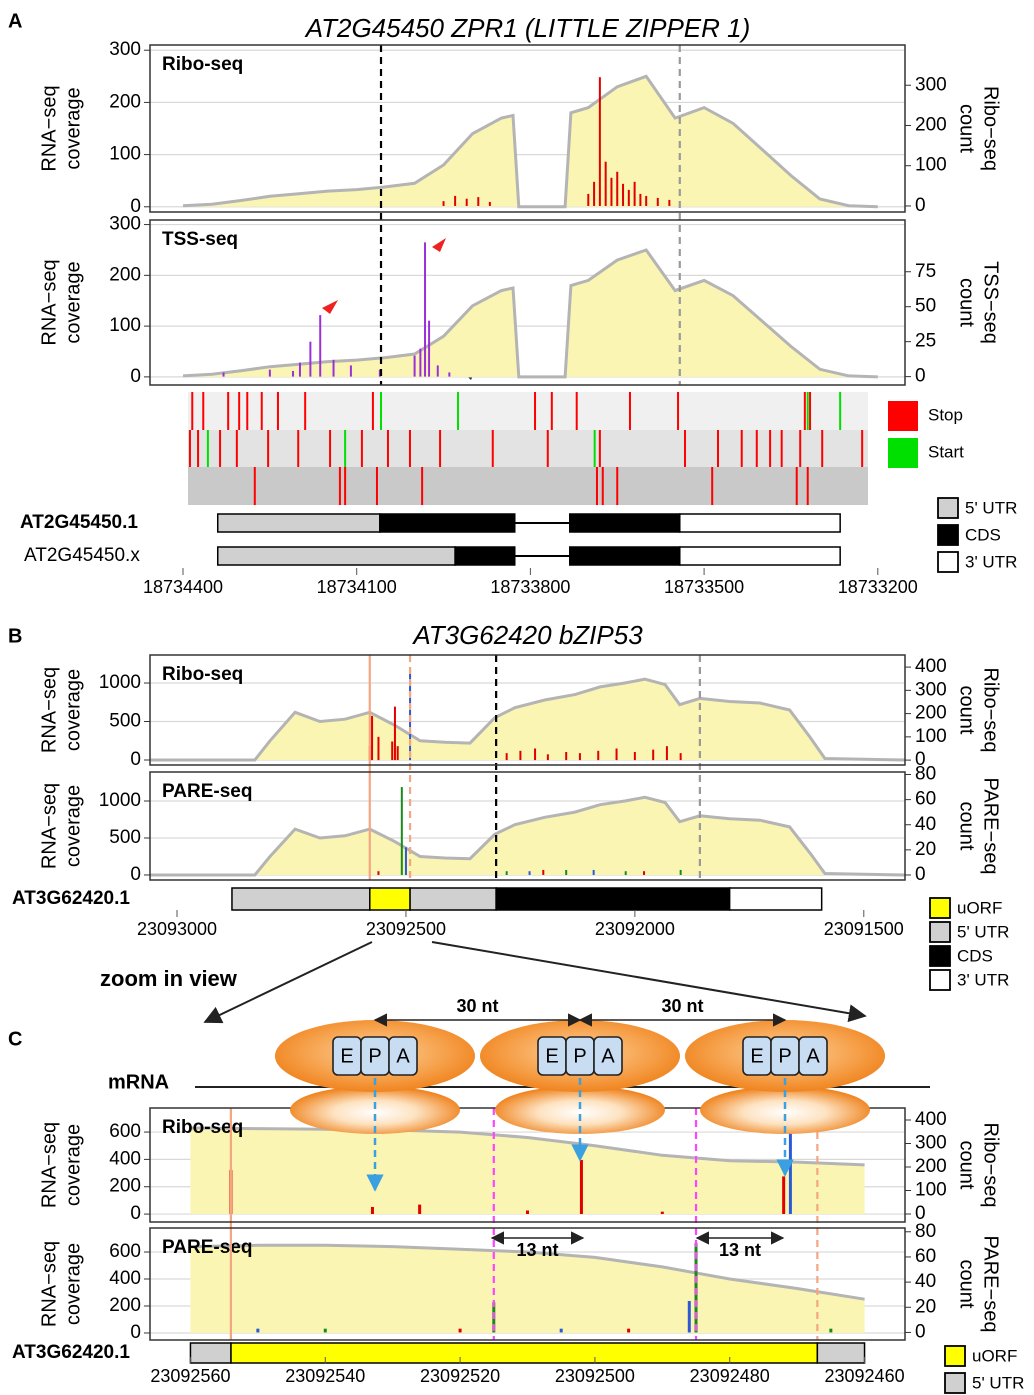 The image size is (1034, 1395). I want to click on legend-label: 3' UTR, so click(983, 979).